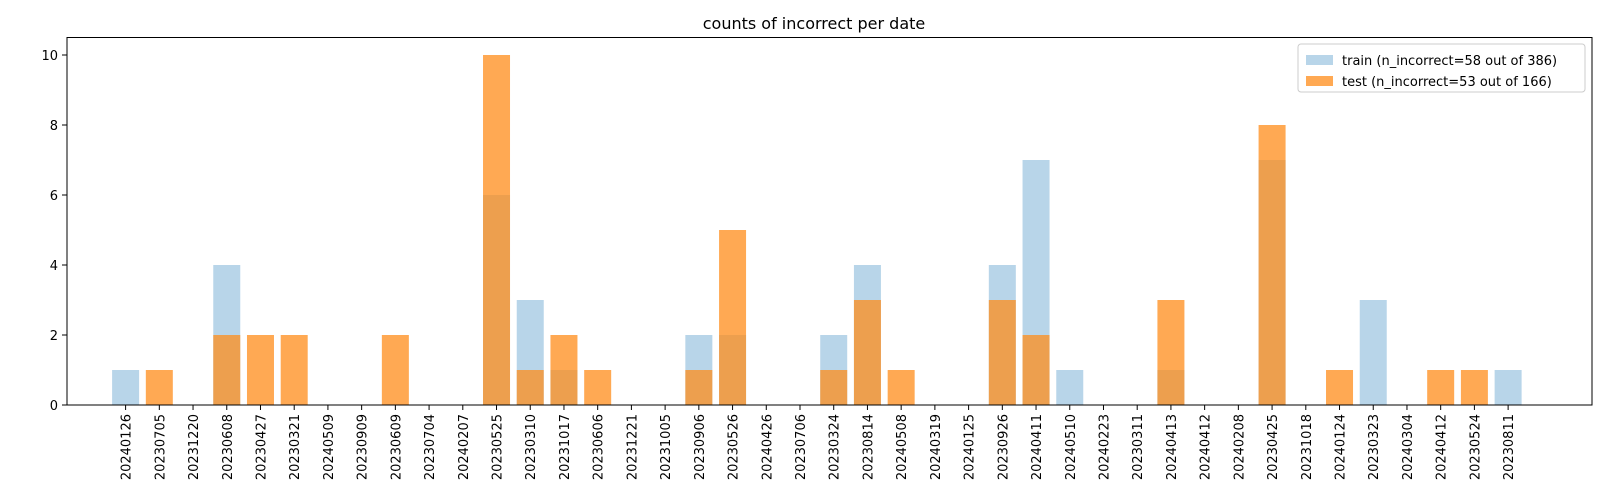 Image resolution: width=1600 pixels, height=500 pixels. Describe the element at coordinates (54, 266) in the screenshot. I see `y-tick-label: 4` at that location.